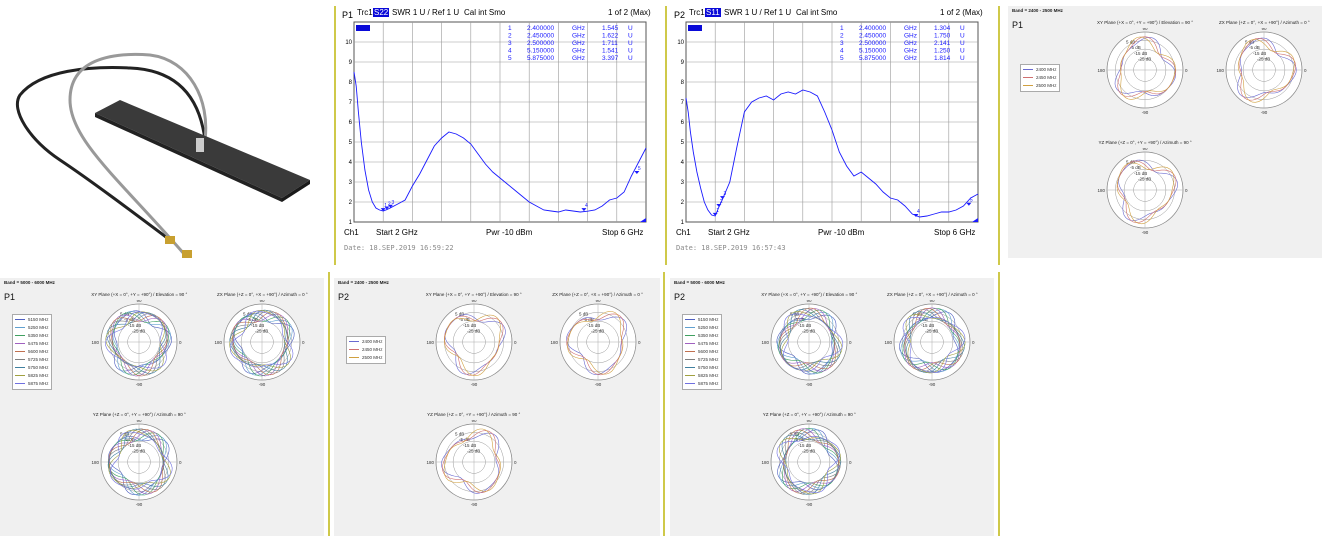  I want to click on legend-entry: 5725 MHz, so click(702, 360).